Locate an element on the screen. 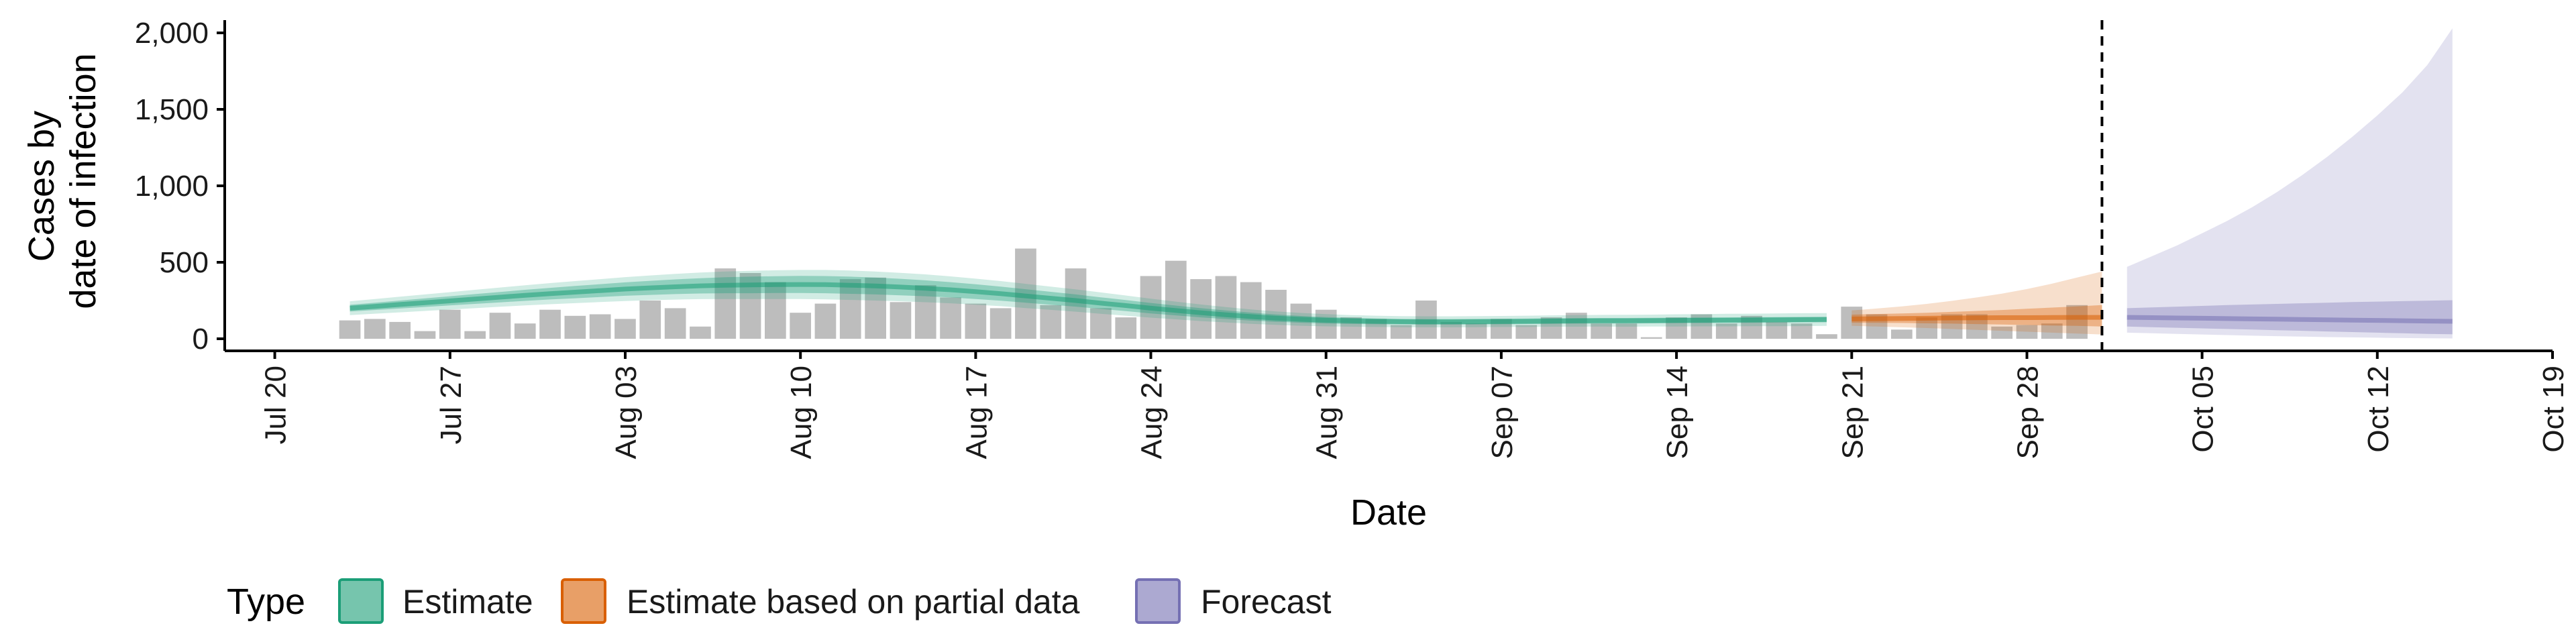  x-tick-label: Aug 10 is located at coordinates (801, 412).